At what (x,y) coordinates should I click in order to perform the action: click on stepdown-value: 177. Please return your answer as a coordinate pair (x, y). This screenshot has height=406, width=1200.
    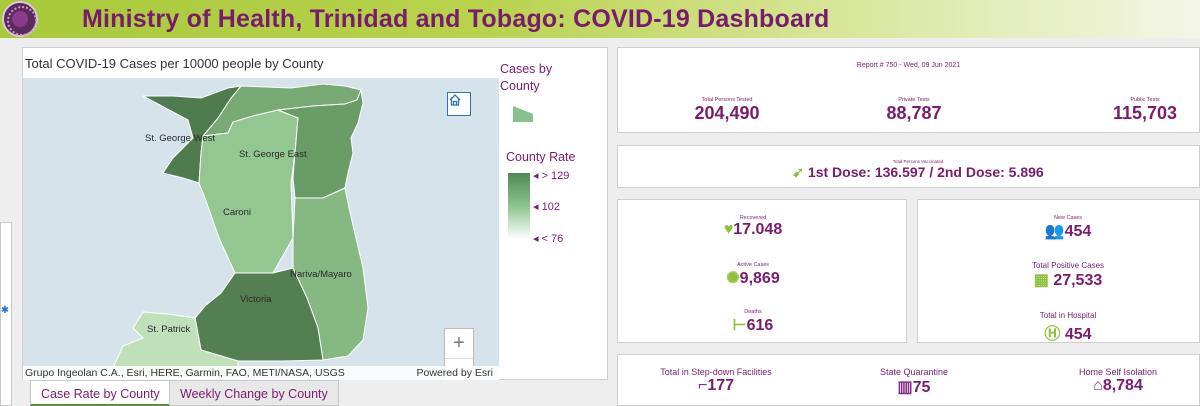
    Looking at the image, I should click on (721, 385).